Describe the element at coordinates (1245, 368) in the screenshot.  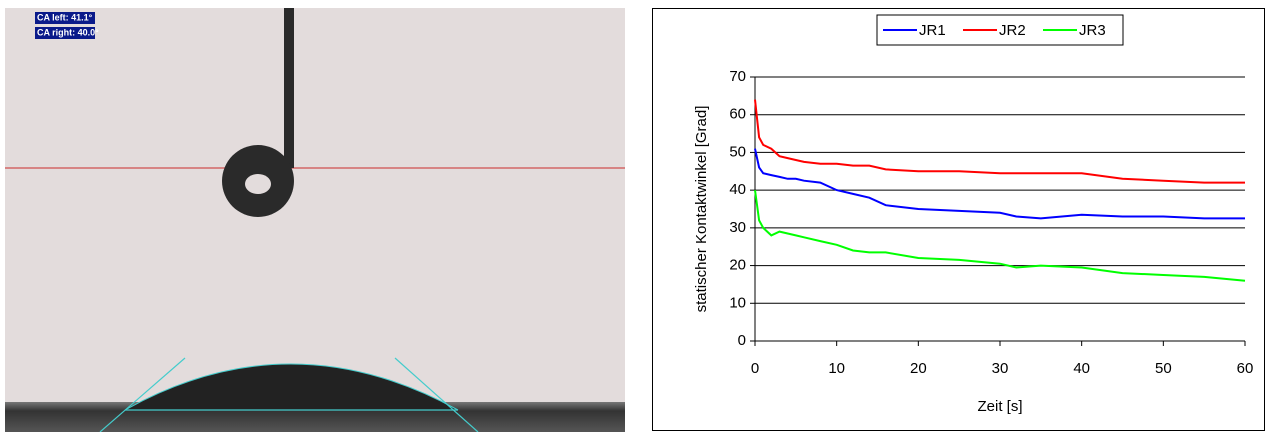
I see `x-tick-label: 60` at that location.